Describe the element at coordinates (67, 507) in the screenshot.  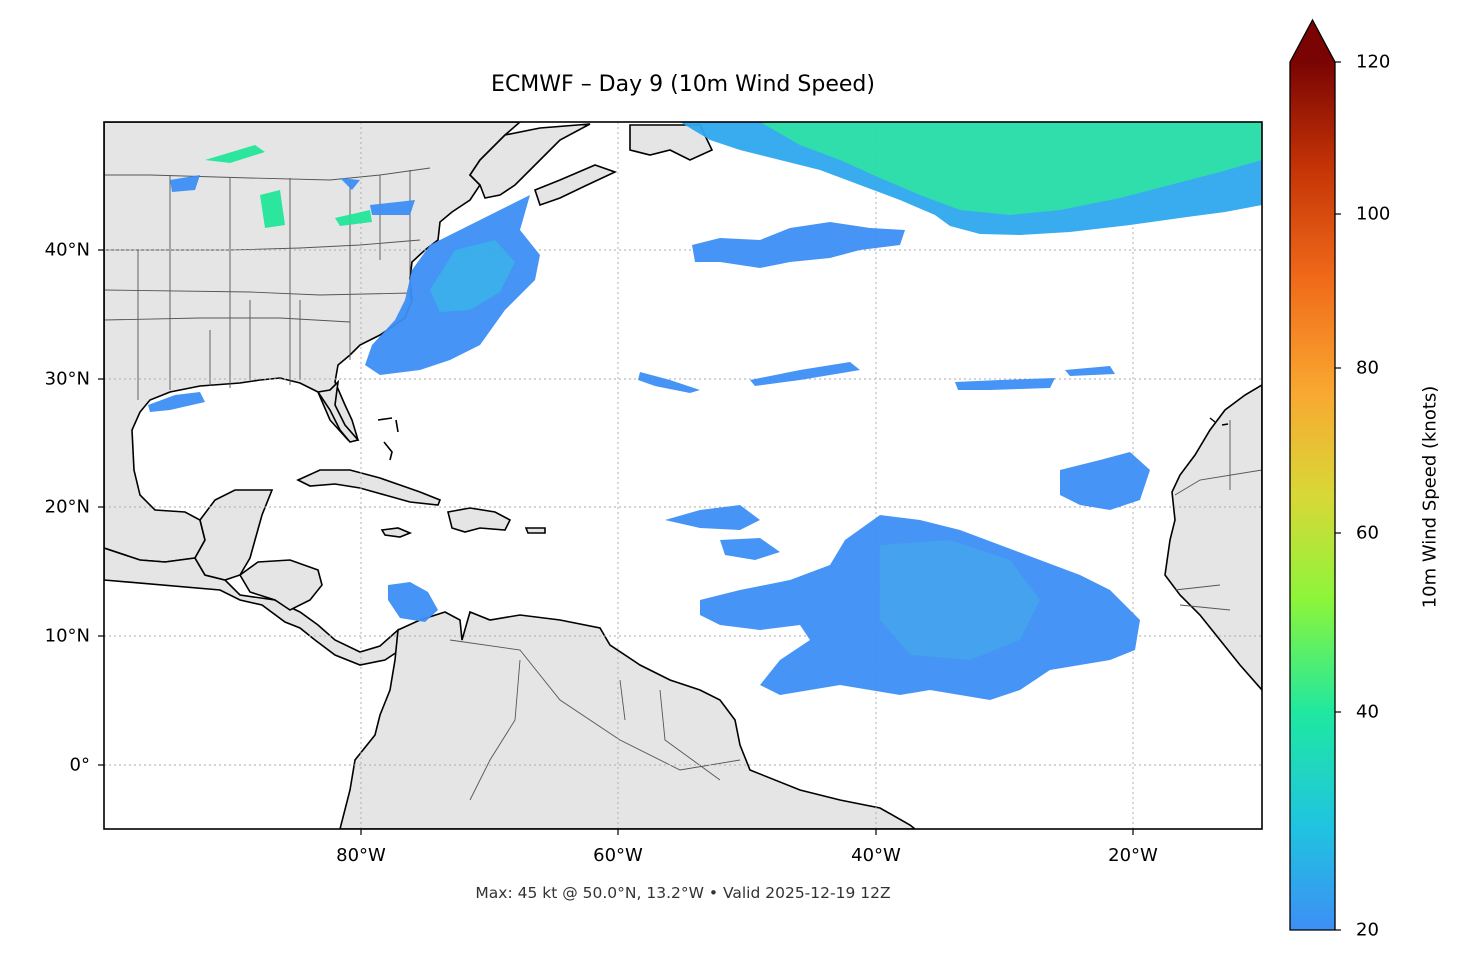
I see `lat-label-20n: 20°N` at that location.